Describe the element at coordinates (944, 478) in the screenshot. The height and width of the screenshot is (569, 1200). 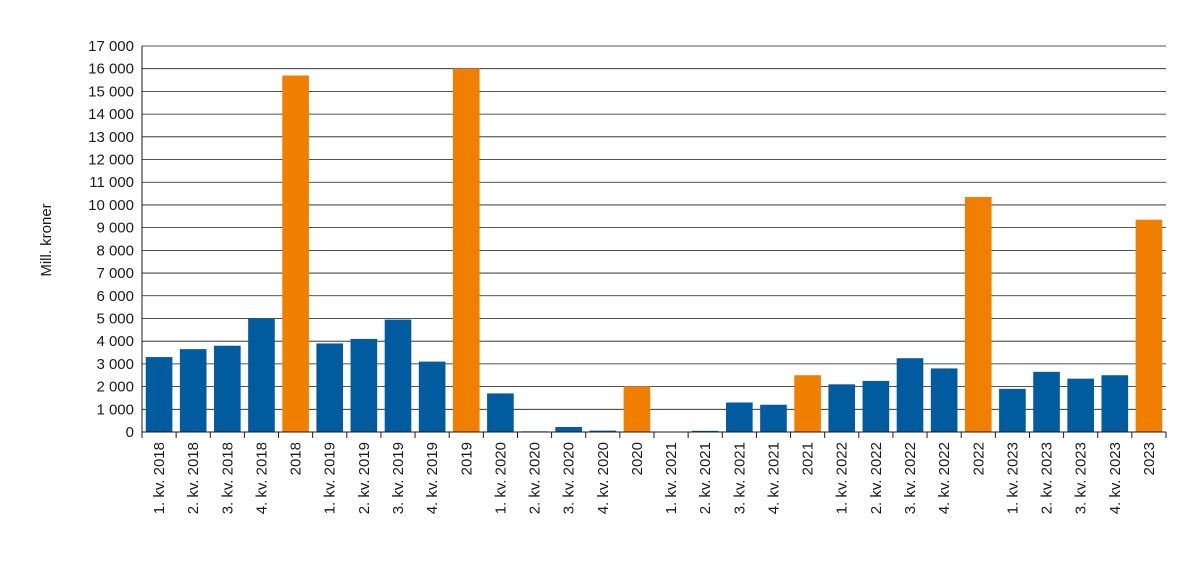
I see `x-tick-label: 4. kv. 2022` at that location.